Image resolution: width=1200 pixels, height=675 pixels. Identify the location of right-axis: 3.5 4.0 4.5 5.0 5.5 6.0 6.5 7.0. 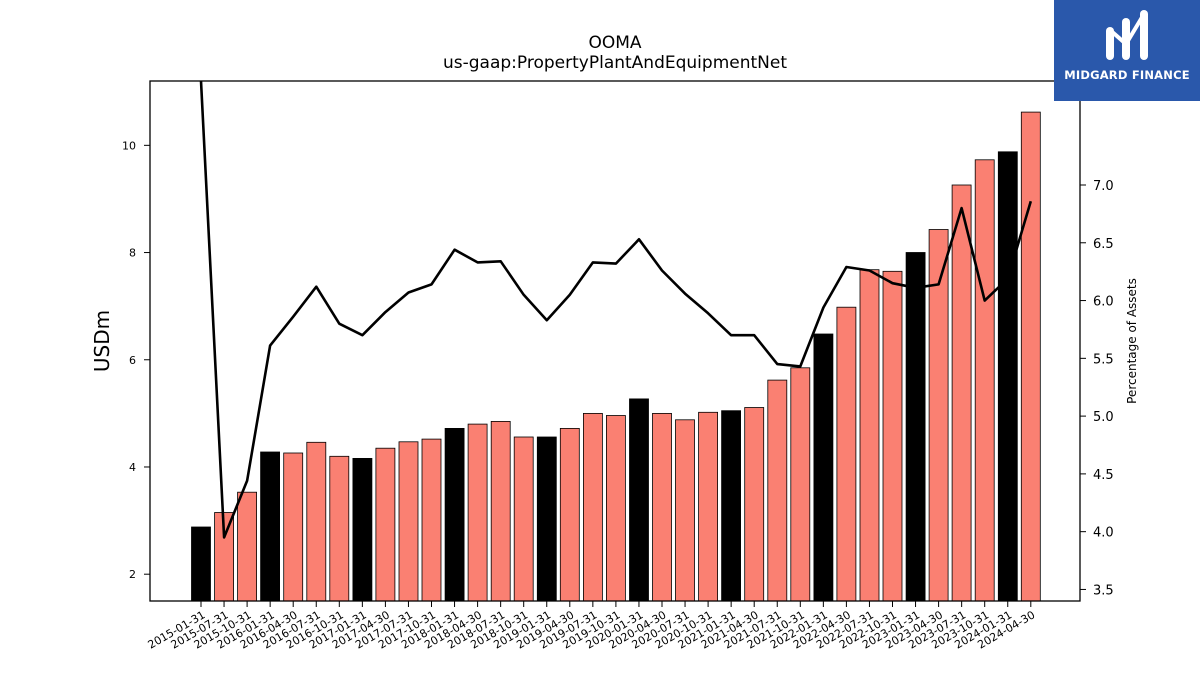
(1097, 388).